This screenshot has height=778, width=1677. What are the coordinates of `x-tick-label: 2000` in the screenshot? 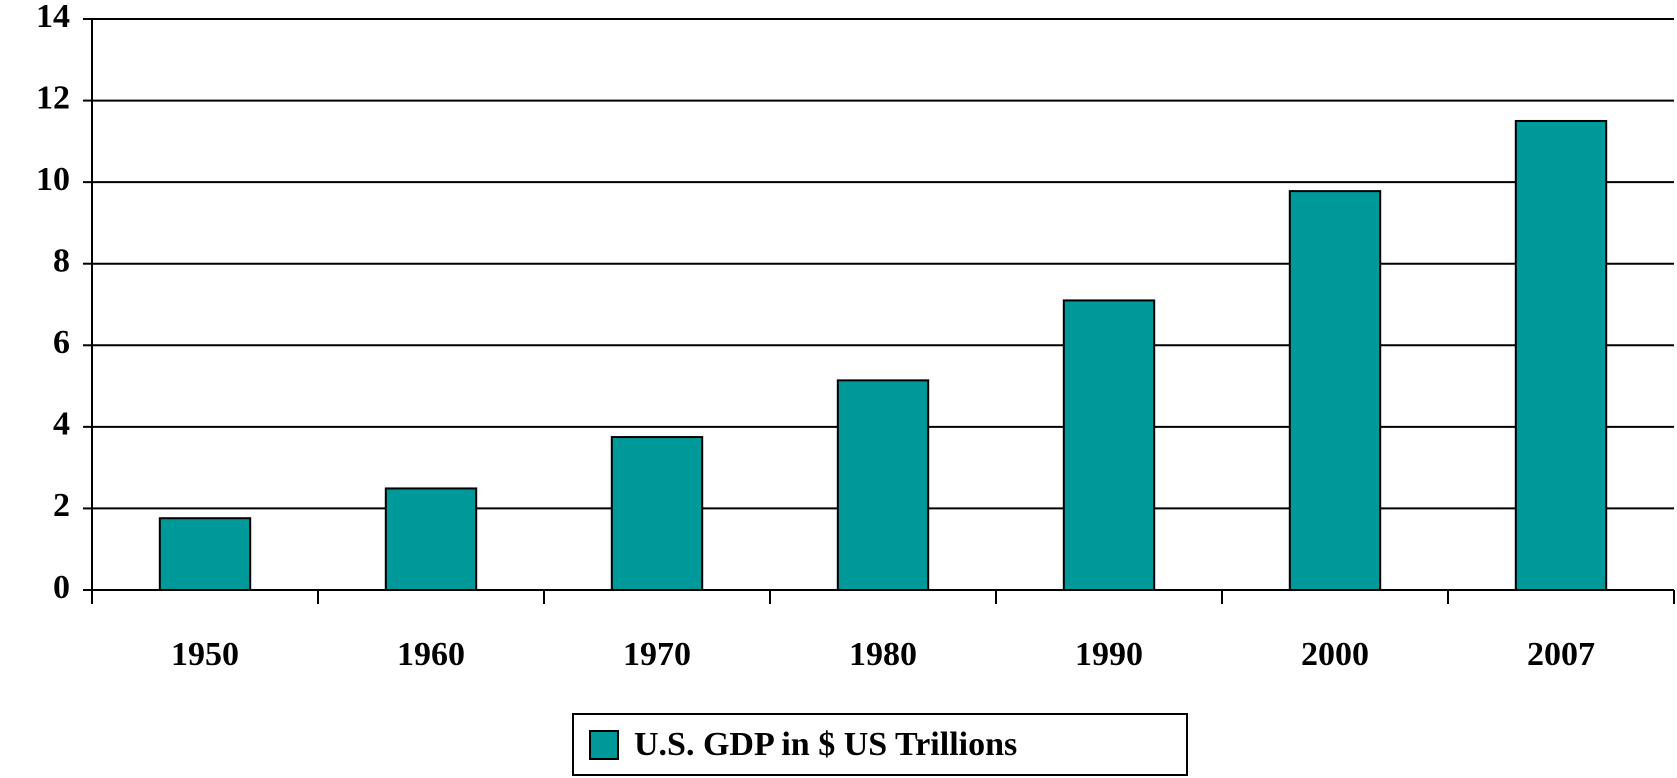 It's located at (1335, 654).